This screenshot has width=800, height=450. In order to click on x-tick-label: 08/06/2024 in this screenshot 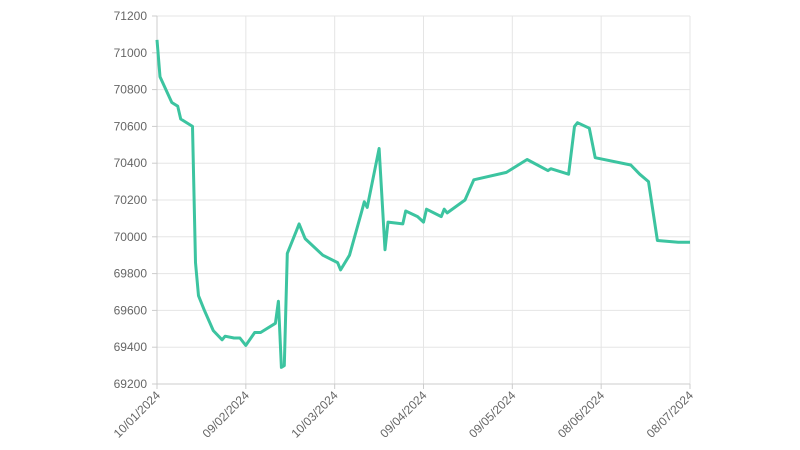, I will do `click(581, 414)`.